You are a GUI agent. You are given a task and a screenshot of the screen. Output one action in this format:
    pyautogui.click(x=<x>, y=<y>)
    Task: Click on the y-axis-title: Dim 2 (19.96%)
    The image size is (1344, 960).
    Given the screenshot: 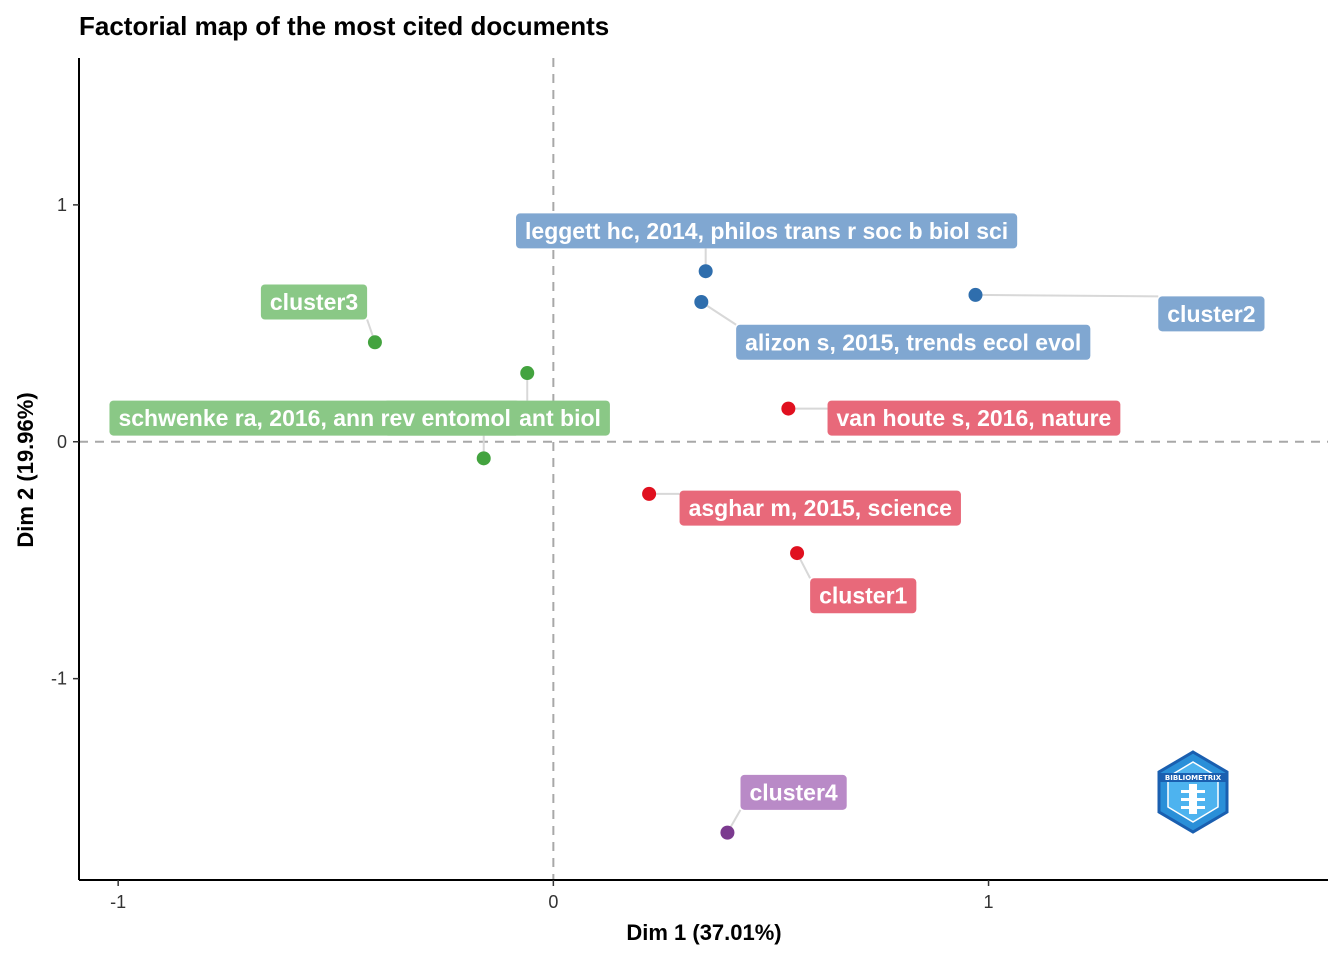 What is the action you would take?
    pyautogui.click(x=25, y=469)
    